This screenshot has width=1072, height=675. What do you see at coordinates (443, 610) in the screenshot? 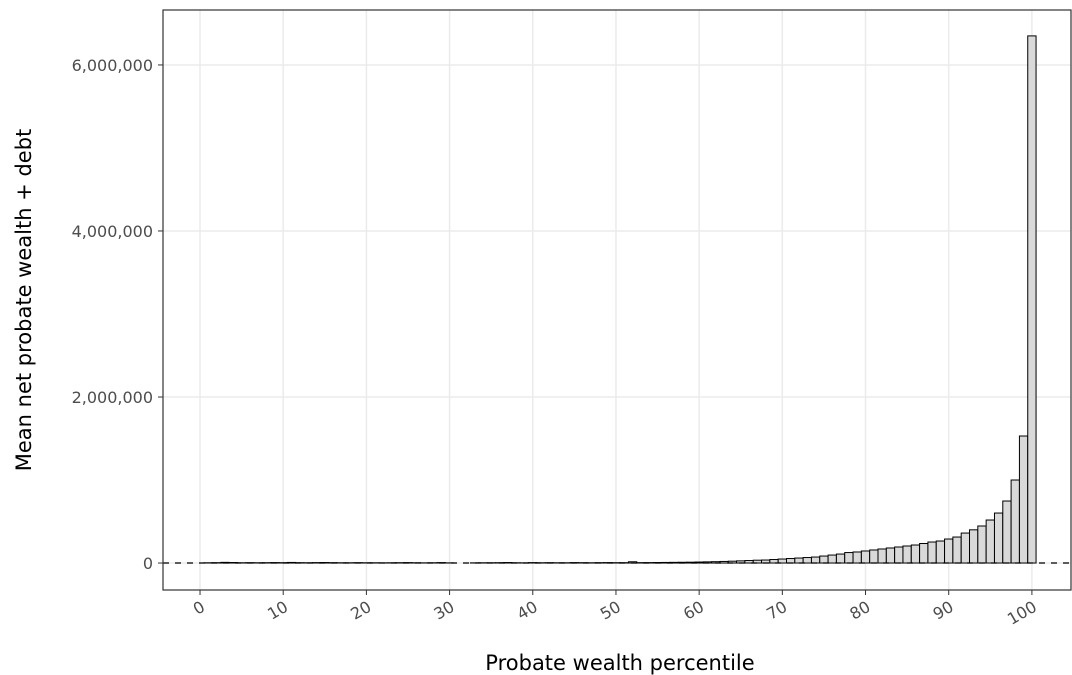
I see `x-tick-label: 30` at bounding box center [443, 610].